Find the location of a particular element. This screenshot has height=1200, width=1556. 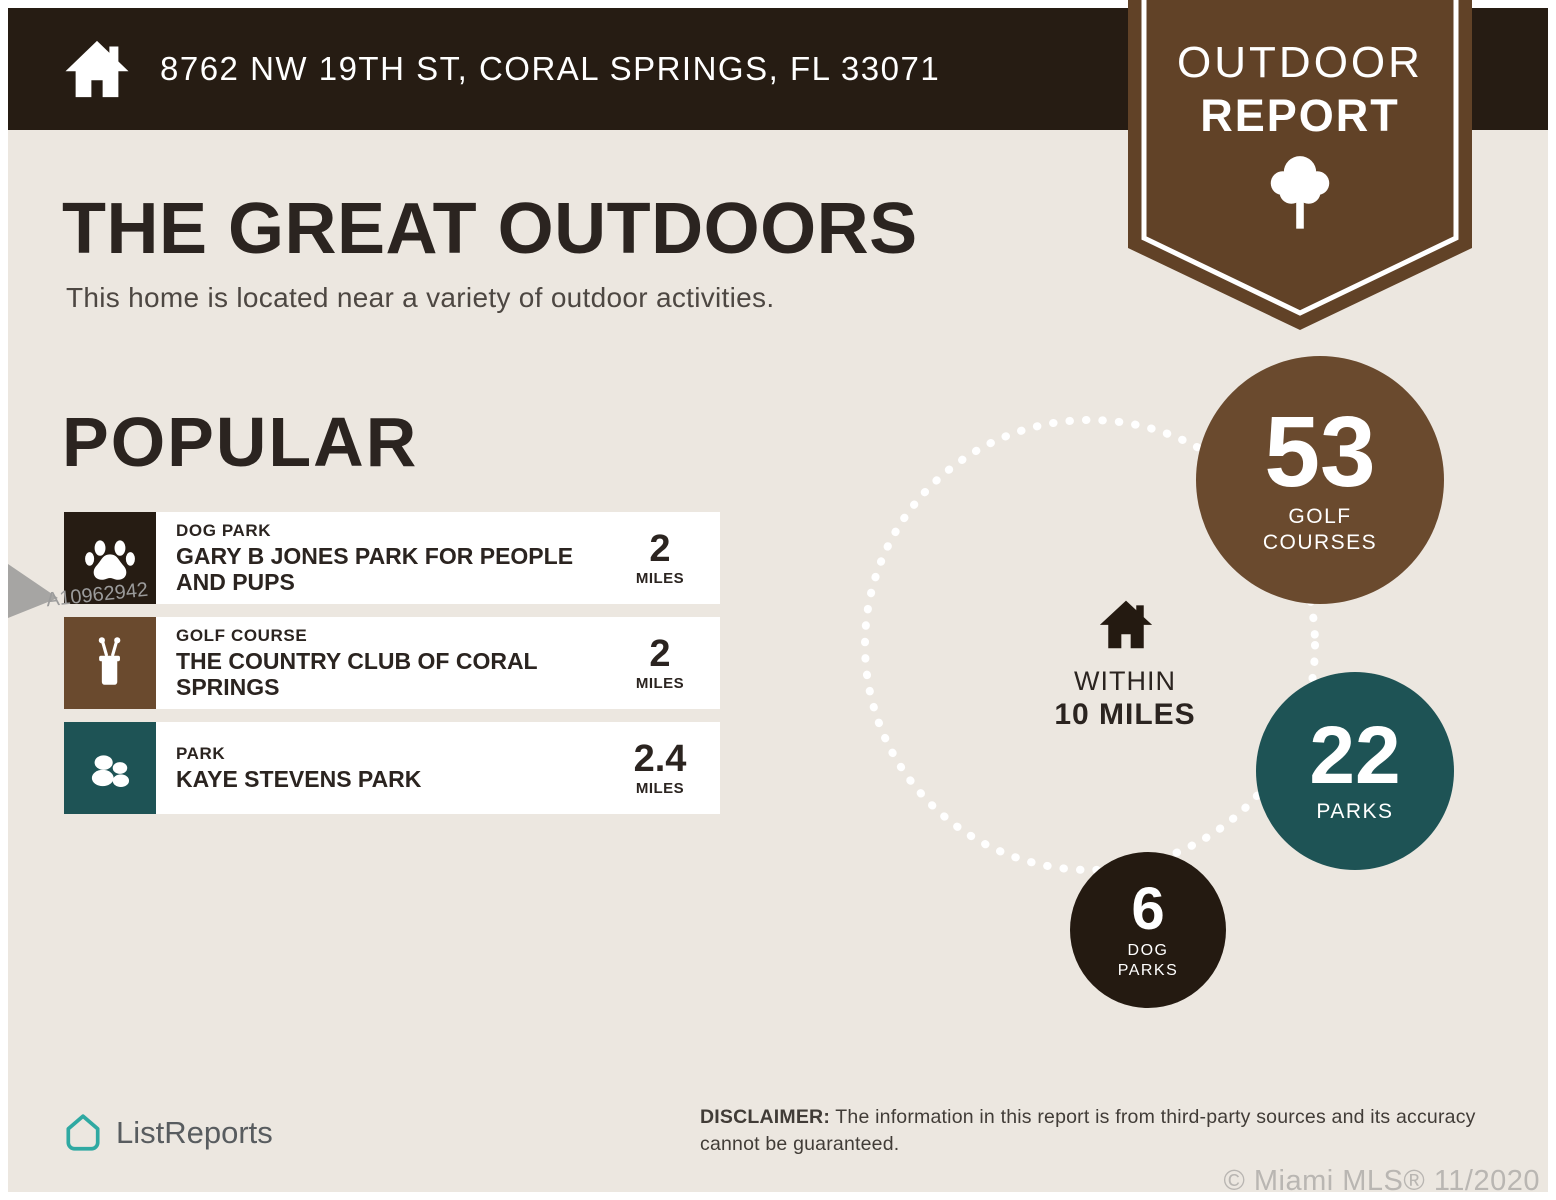

stat-bubble-dog-parks: 6 DOG PARKS is located at coordinates (1148, 930).